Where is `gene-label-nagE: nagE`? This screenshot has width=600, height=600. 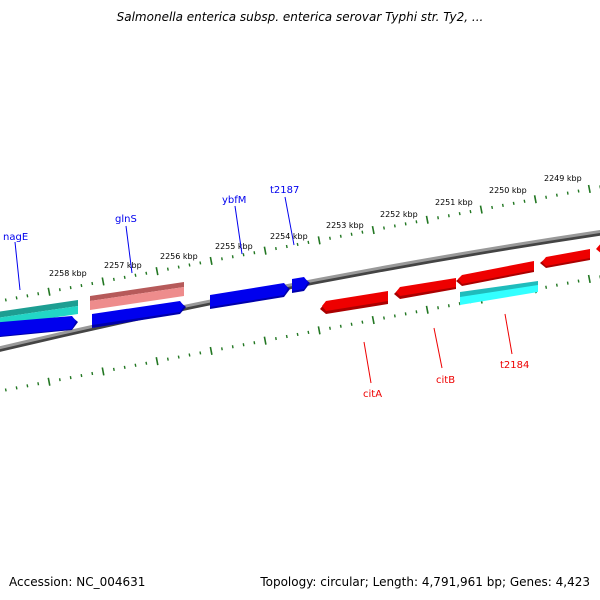 gene-label-nagE: nagE is located at coordinates (15, 237).